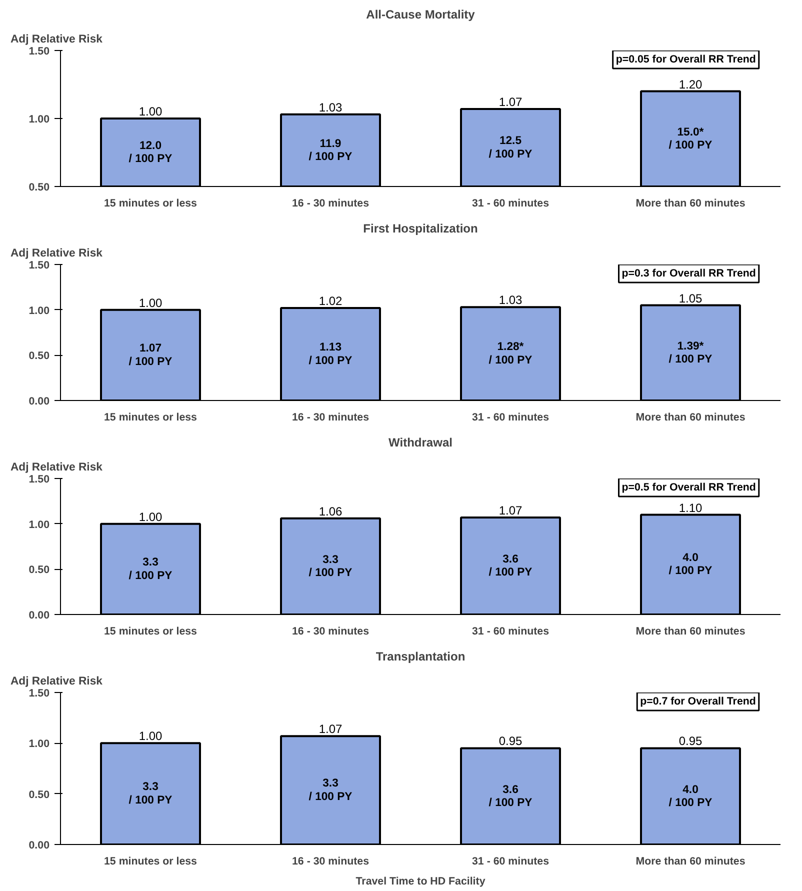 The width and height of the screenshot is (802, 891). I want to click on annotation: 1.07 / 100 PY, so click(150, 355).